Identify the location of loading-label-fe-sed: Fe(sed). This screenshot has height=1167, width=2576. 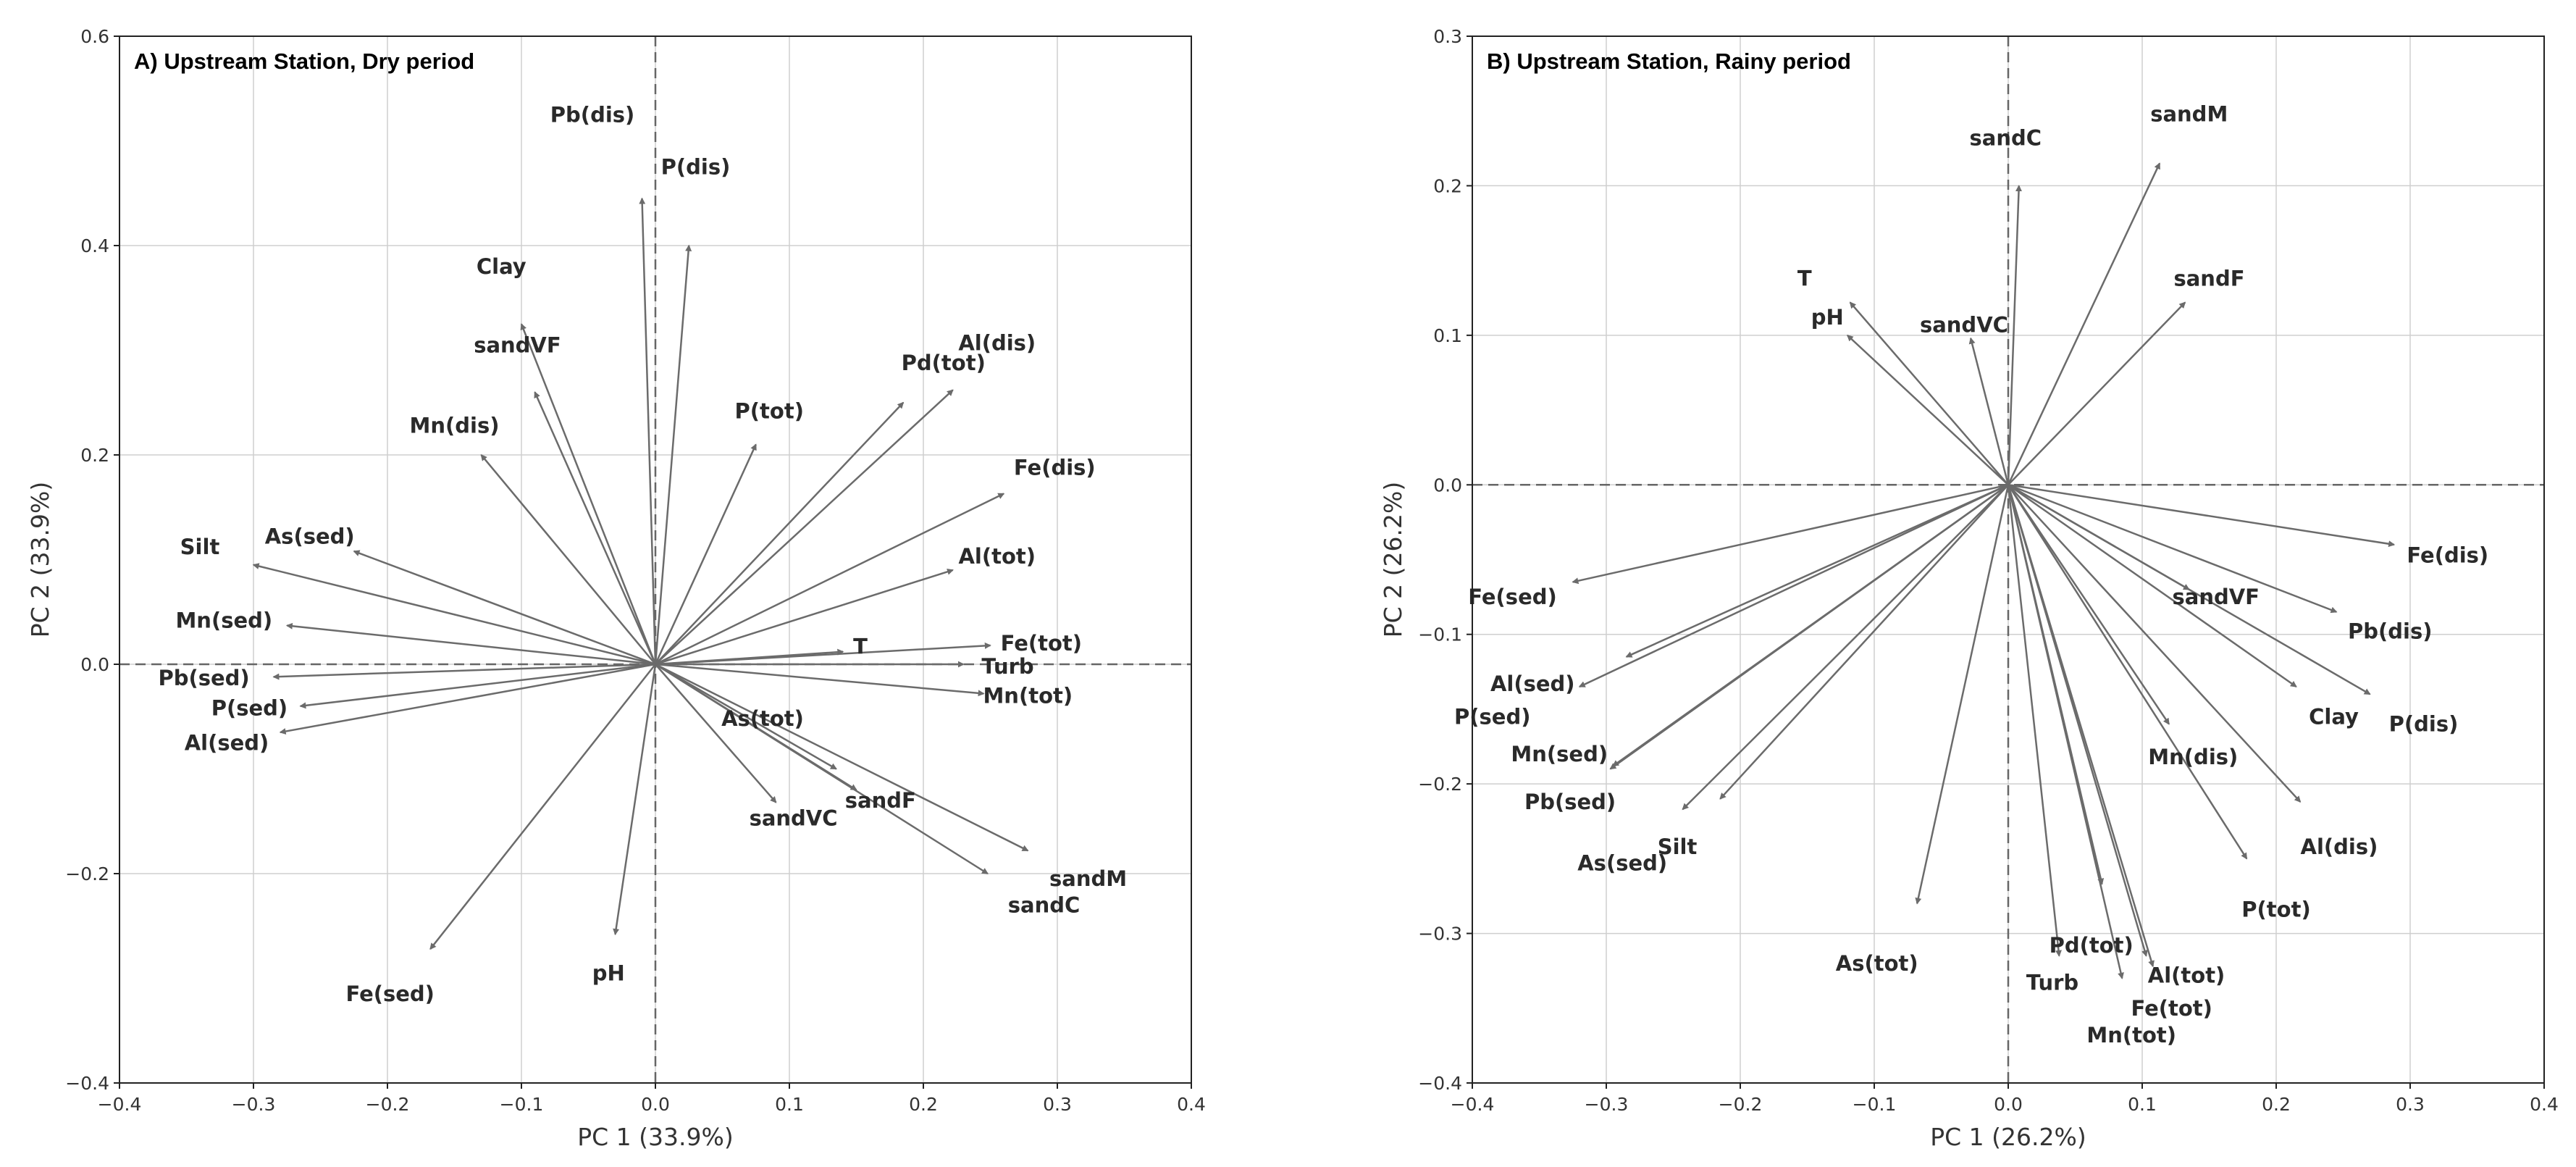
(1512, 597).